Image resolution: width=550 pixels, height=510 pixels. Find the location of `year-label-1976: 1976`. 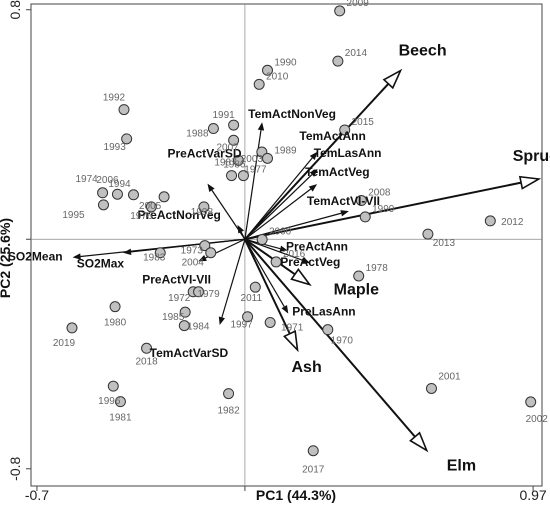

year-label-1976: 1976 is located at coordinates (141, 216).